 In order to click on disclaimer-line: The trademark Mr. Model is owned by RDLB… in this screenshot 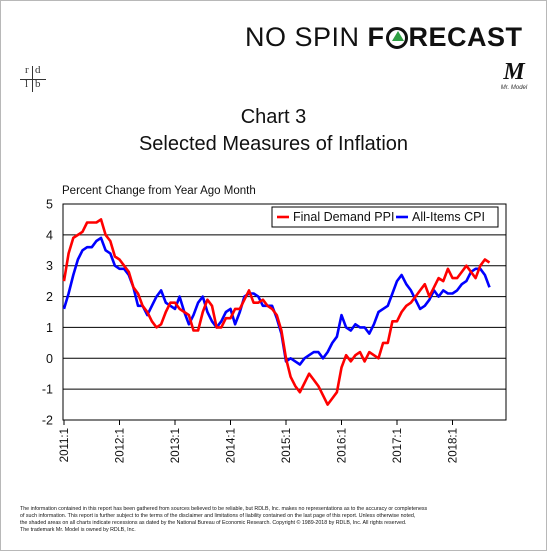, I will do `click(78, 530)`.